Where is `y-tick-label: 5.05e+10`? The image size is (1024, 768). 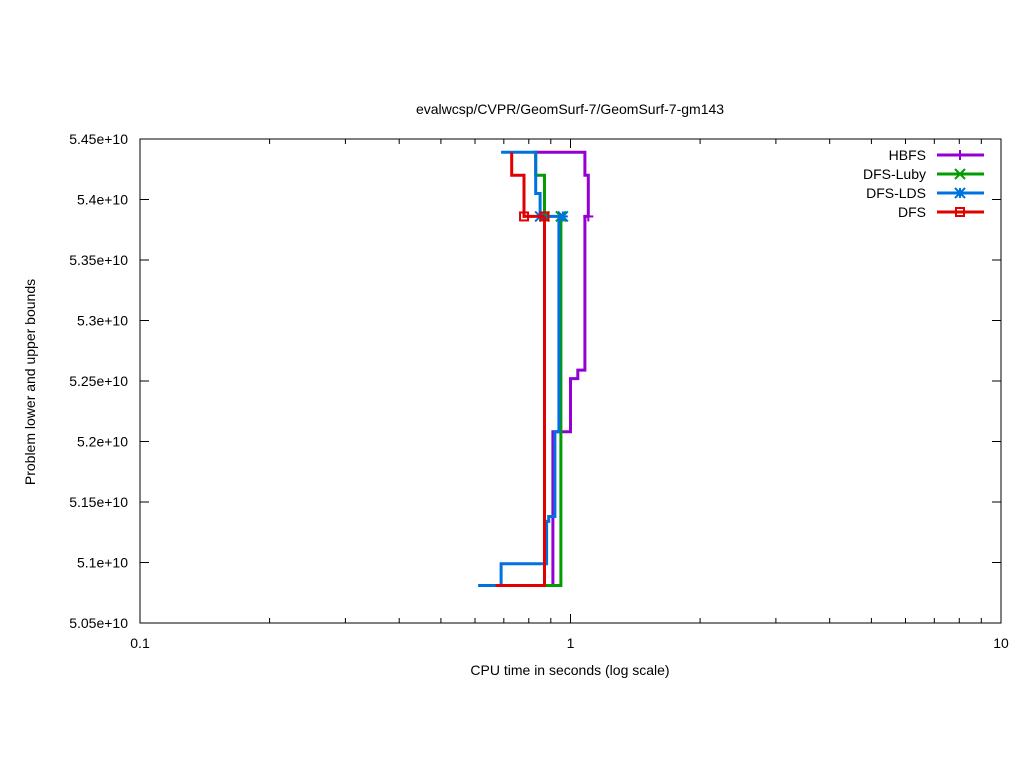
y-tick-label: 5.05e+10 is located at coordinates (98, 623).